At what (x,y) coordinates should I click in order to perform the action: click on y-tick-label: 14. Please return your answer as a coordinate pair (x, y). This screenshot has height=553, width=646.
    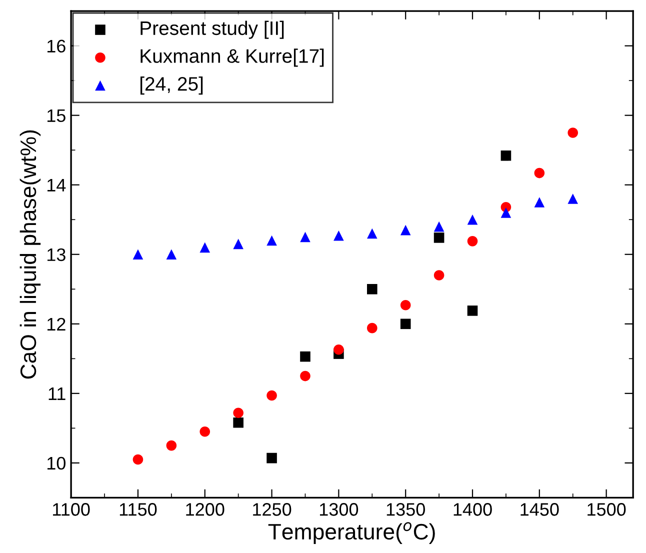
    Looking at the image, I should click on (56, 185).